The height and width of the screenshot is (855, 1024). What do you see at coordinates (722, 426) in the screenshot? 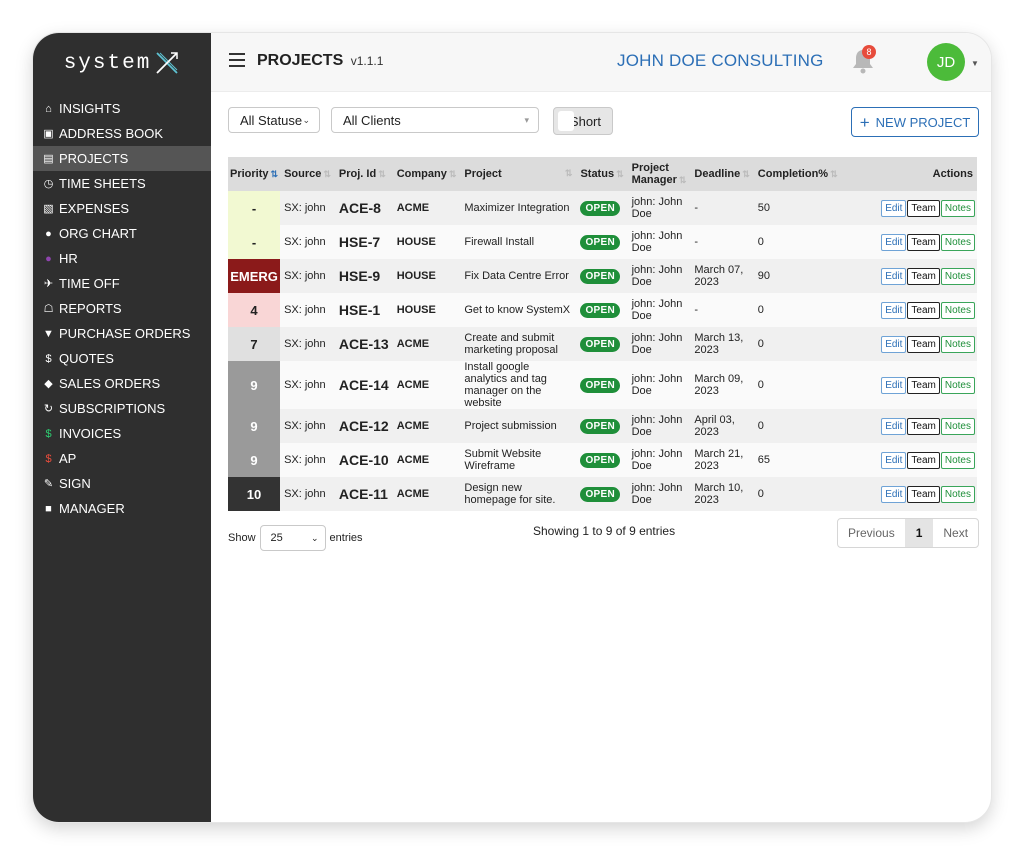
I see `deadline-cell: April 03, 2023` at bounding box center [722, 426].